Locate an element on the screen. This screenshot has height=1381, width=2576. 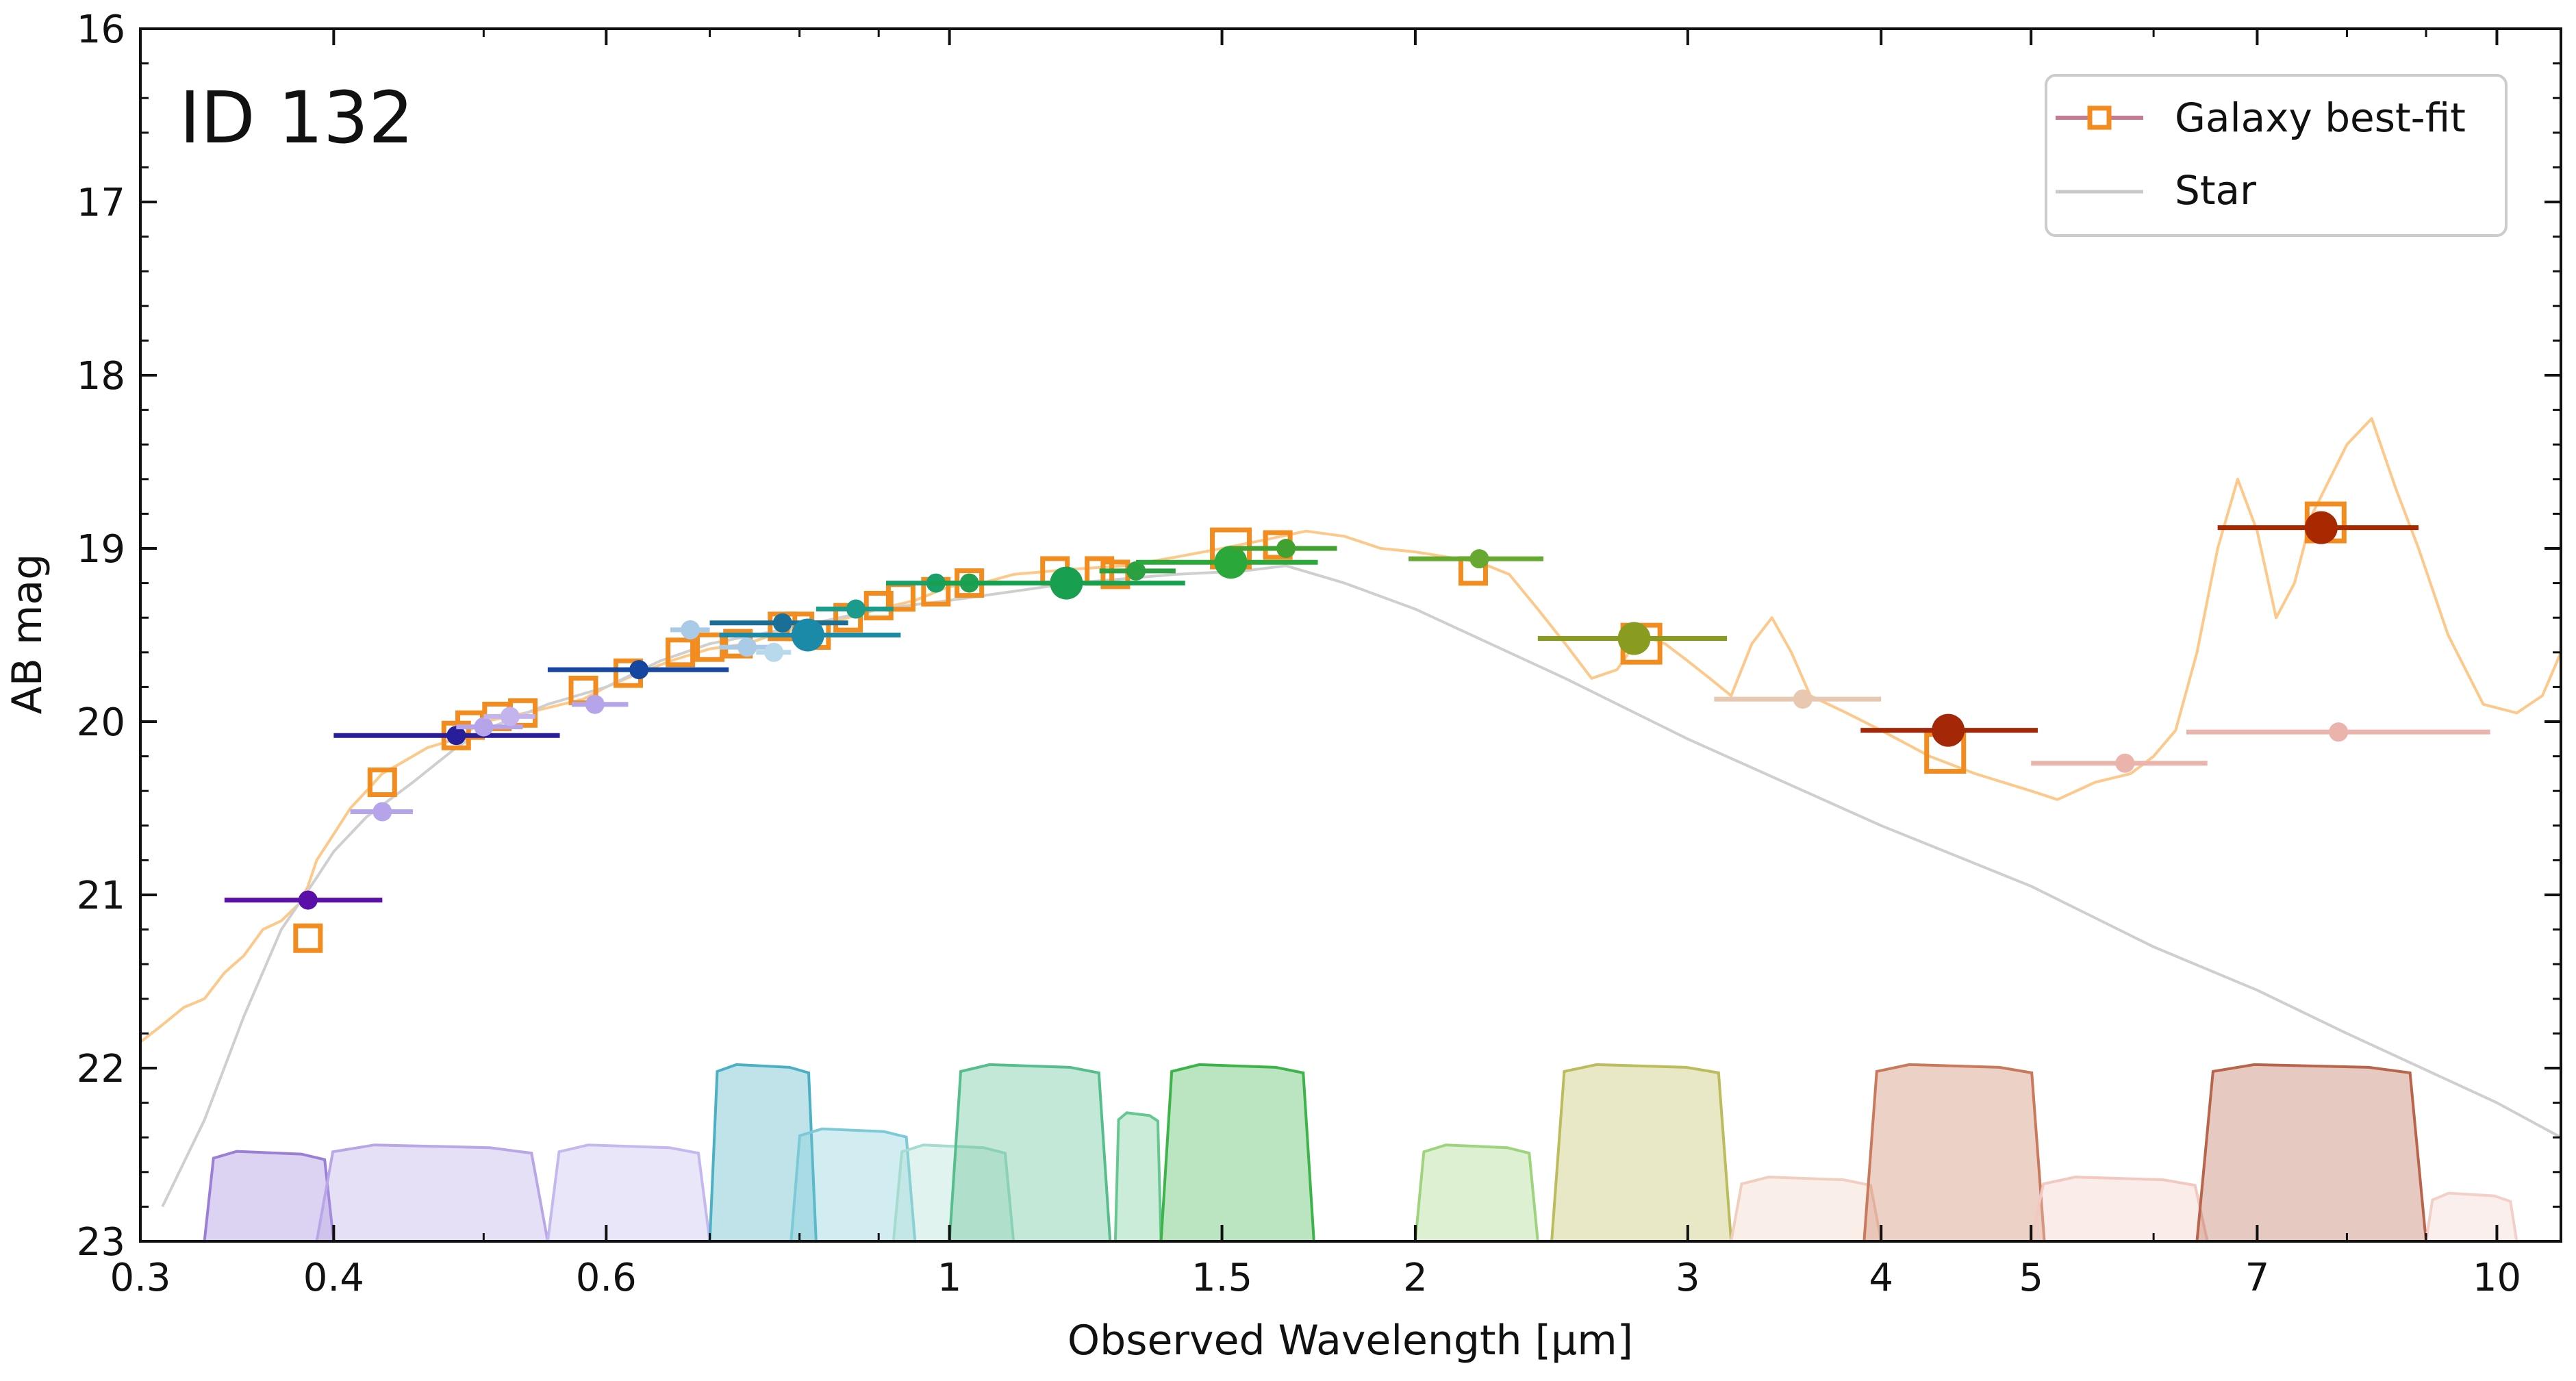
y-axis-label: AB mag is located at coordinates (27, 634).